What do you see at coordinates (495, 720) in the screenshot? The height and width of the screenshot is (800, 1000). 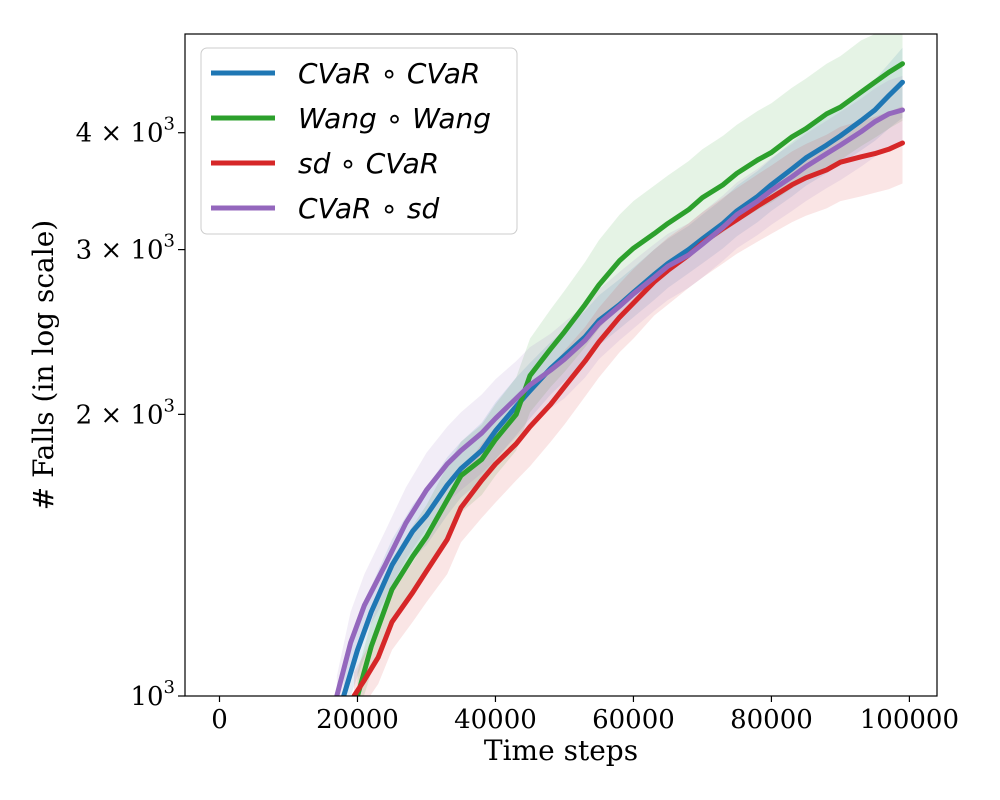 I see `x-tick-label: 40000` at bounding box center [495, 720].